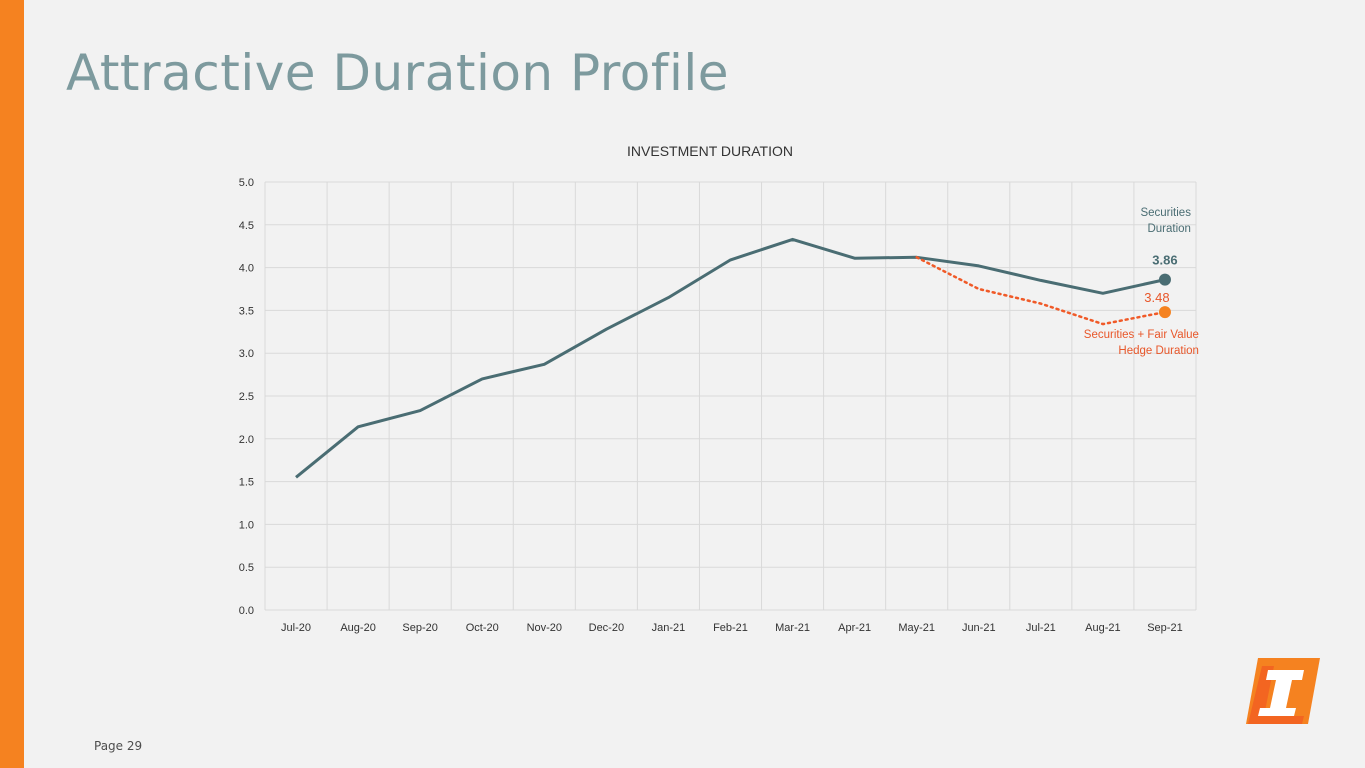 Image resolution: width=1365 pixels, height=768 pixels. I want to click on x-tick-label: Aug-21, so click(1102, 628).